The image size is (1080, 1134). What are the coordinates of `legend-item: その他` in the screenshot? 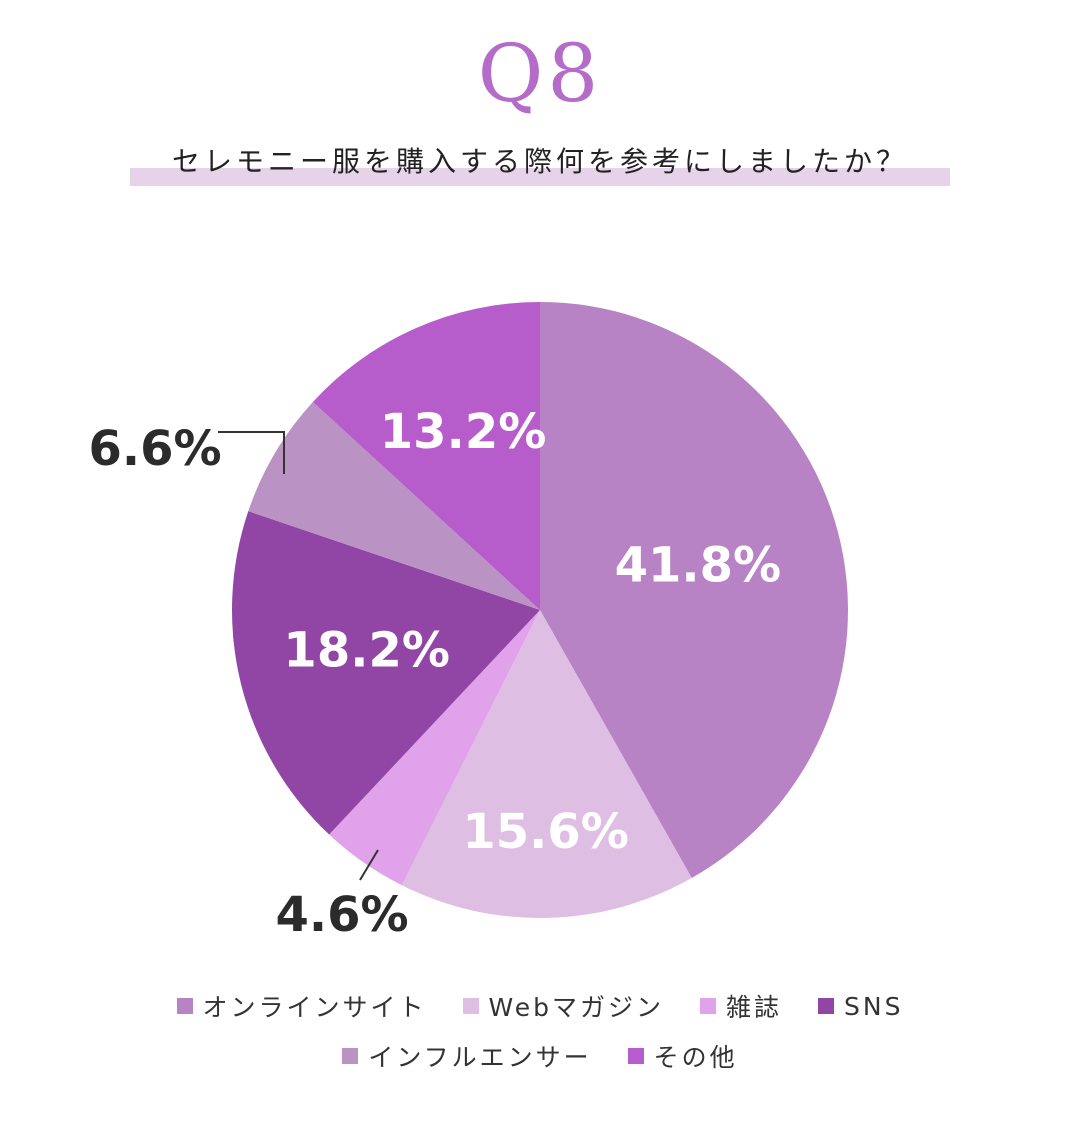 It's located at (682, 1056).